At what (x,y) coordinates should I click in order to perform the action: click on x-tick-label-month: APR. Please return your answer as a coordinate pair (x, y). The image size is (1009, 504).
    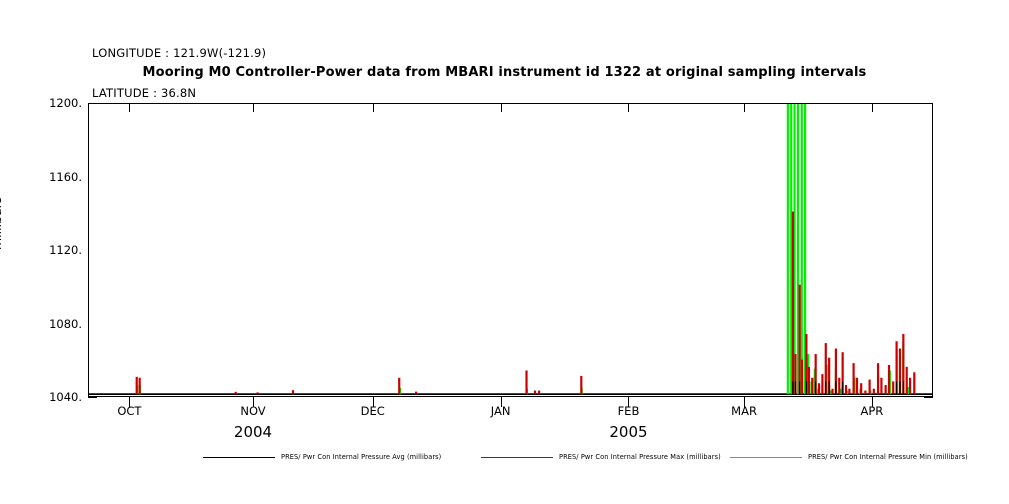
    Looking at the image, I should click on (872, 411).